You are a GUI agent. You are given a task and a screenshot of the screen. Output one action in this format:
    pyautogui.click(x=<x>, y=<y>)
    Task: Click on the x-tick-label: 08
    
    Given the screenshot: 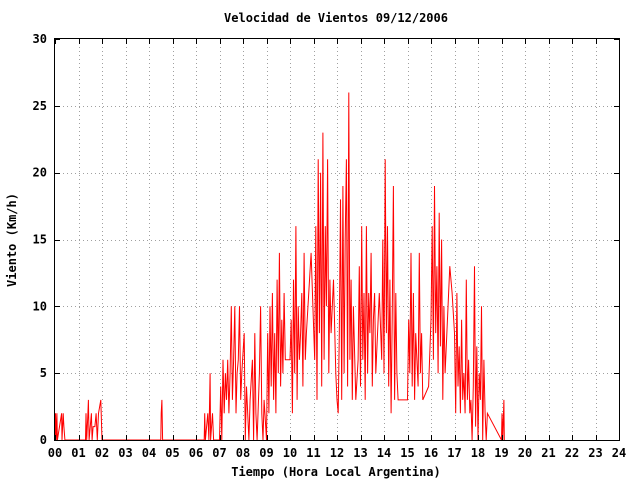 What is the action you would take?
    pyautogui.click(x=243, y=453)
    